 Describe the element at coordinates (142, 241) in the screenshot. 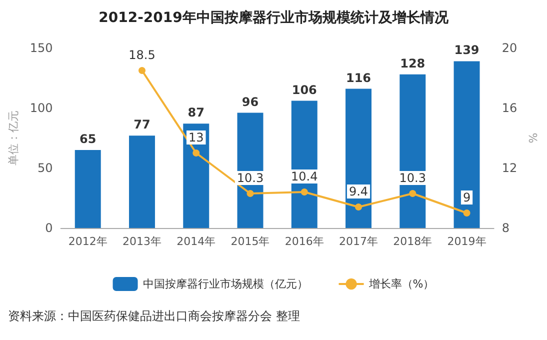

I see `x-tick-label: 2013年` at that location.